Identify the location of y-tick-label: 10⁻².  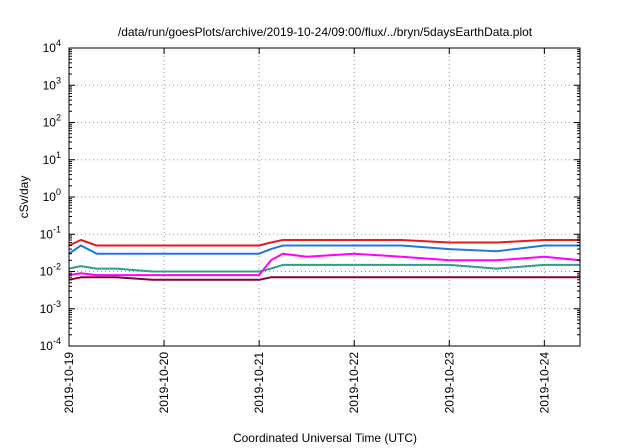
(50, 270).